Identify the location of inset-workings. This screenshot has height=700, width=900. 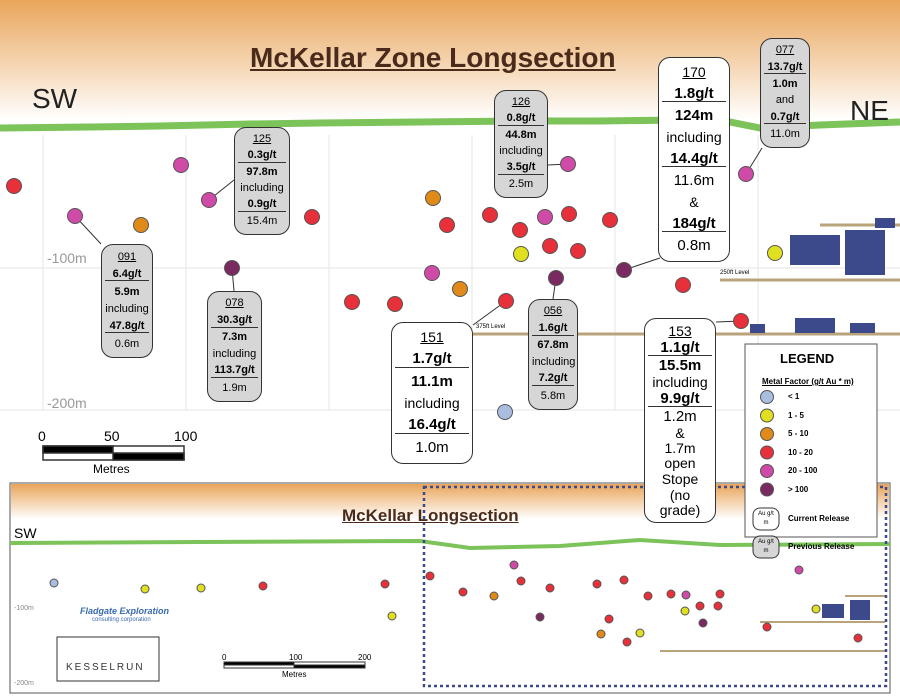
(846, 610).